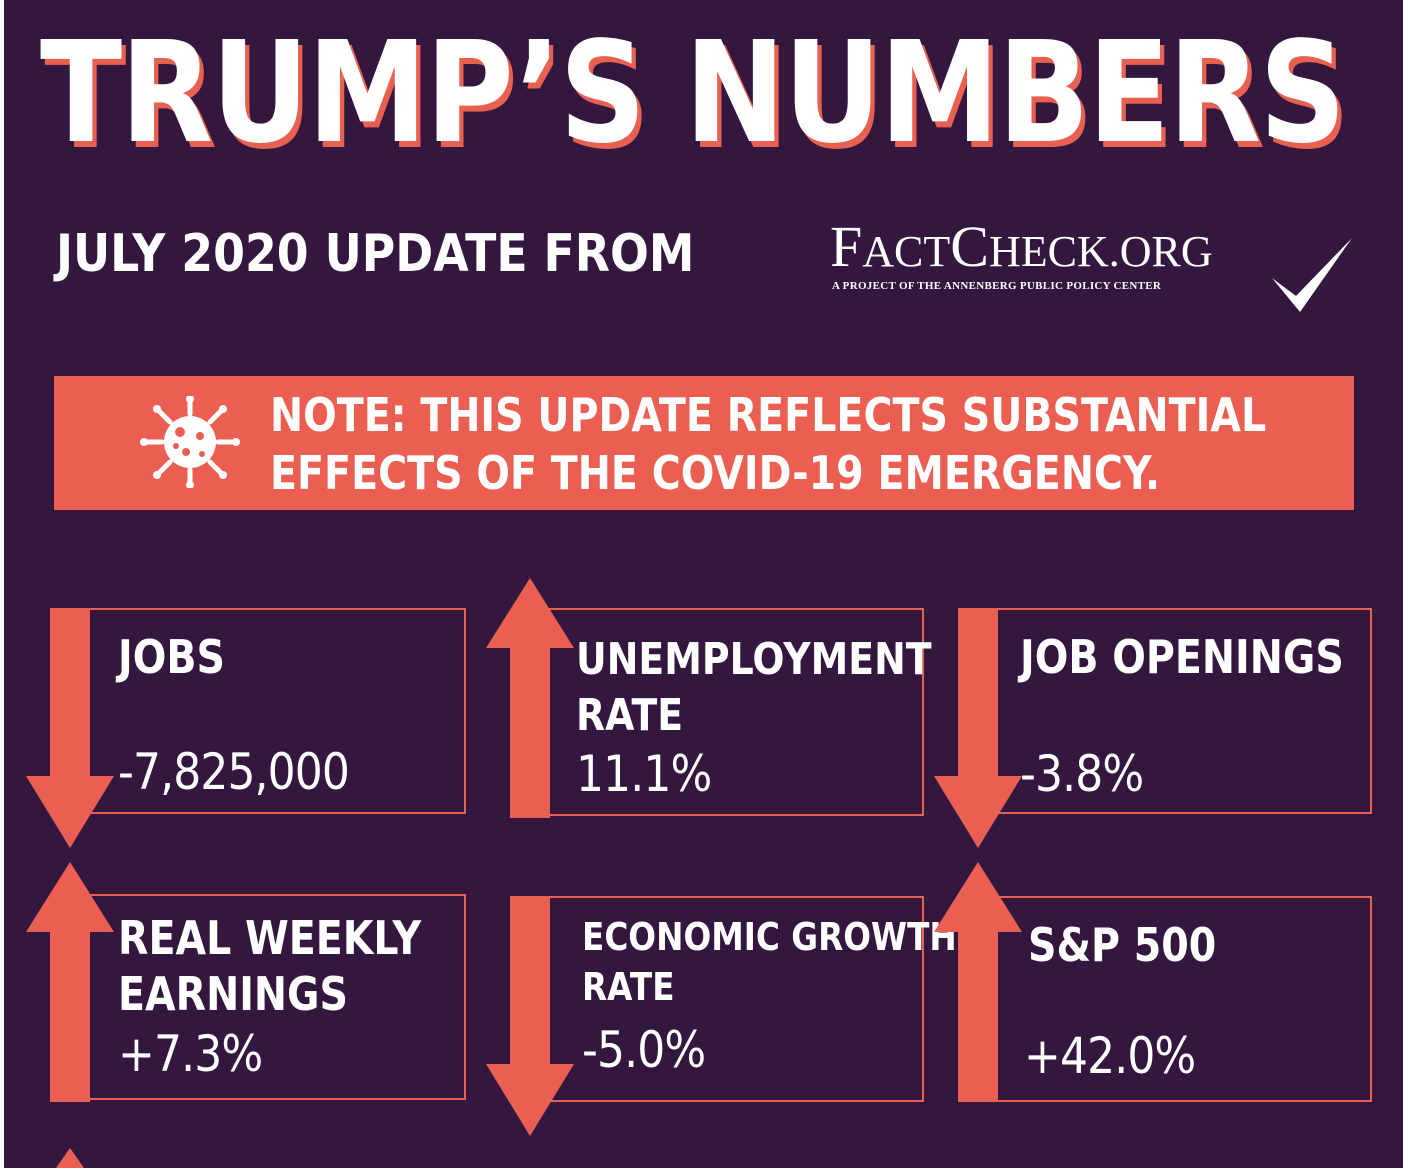  Describe the element at coordinates (269, 966) in the screenshot. I see `stat-label-real-weekly-earnings: REAL WEEKLY EARNINGS` at that location.